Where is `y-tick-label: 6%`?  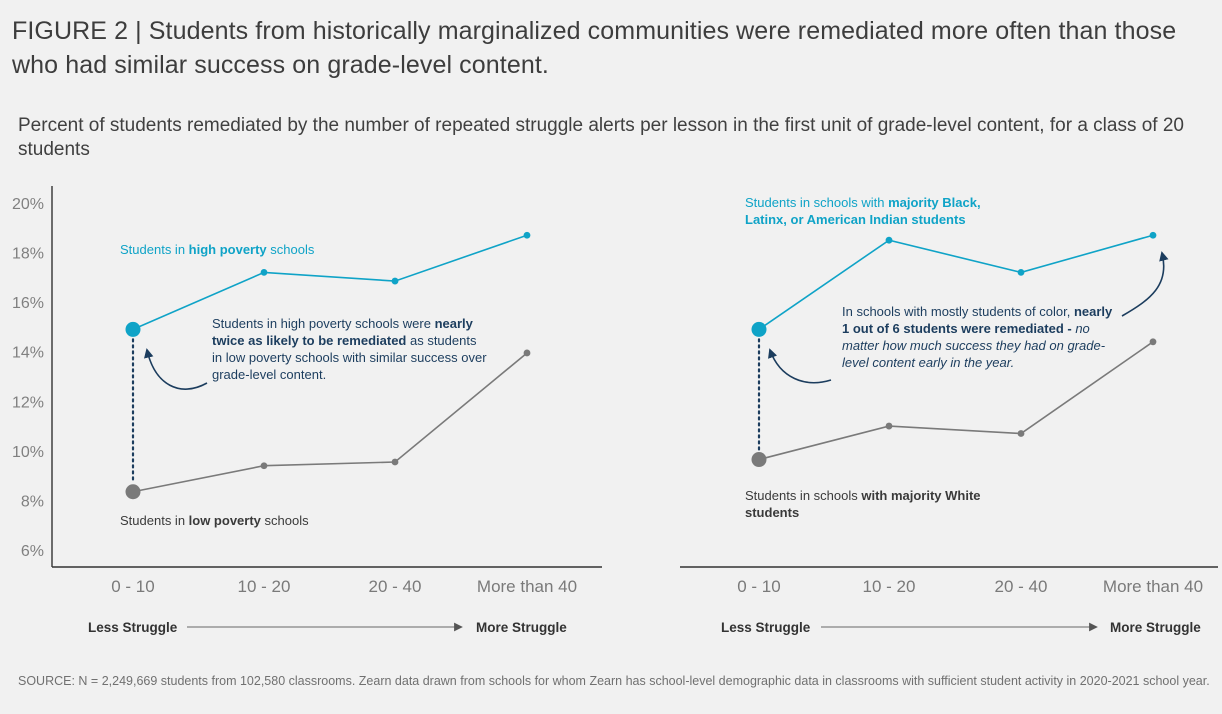
y-tick-label: 6% is located at coordinates (32, 551).